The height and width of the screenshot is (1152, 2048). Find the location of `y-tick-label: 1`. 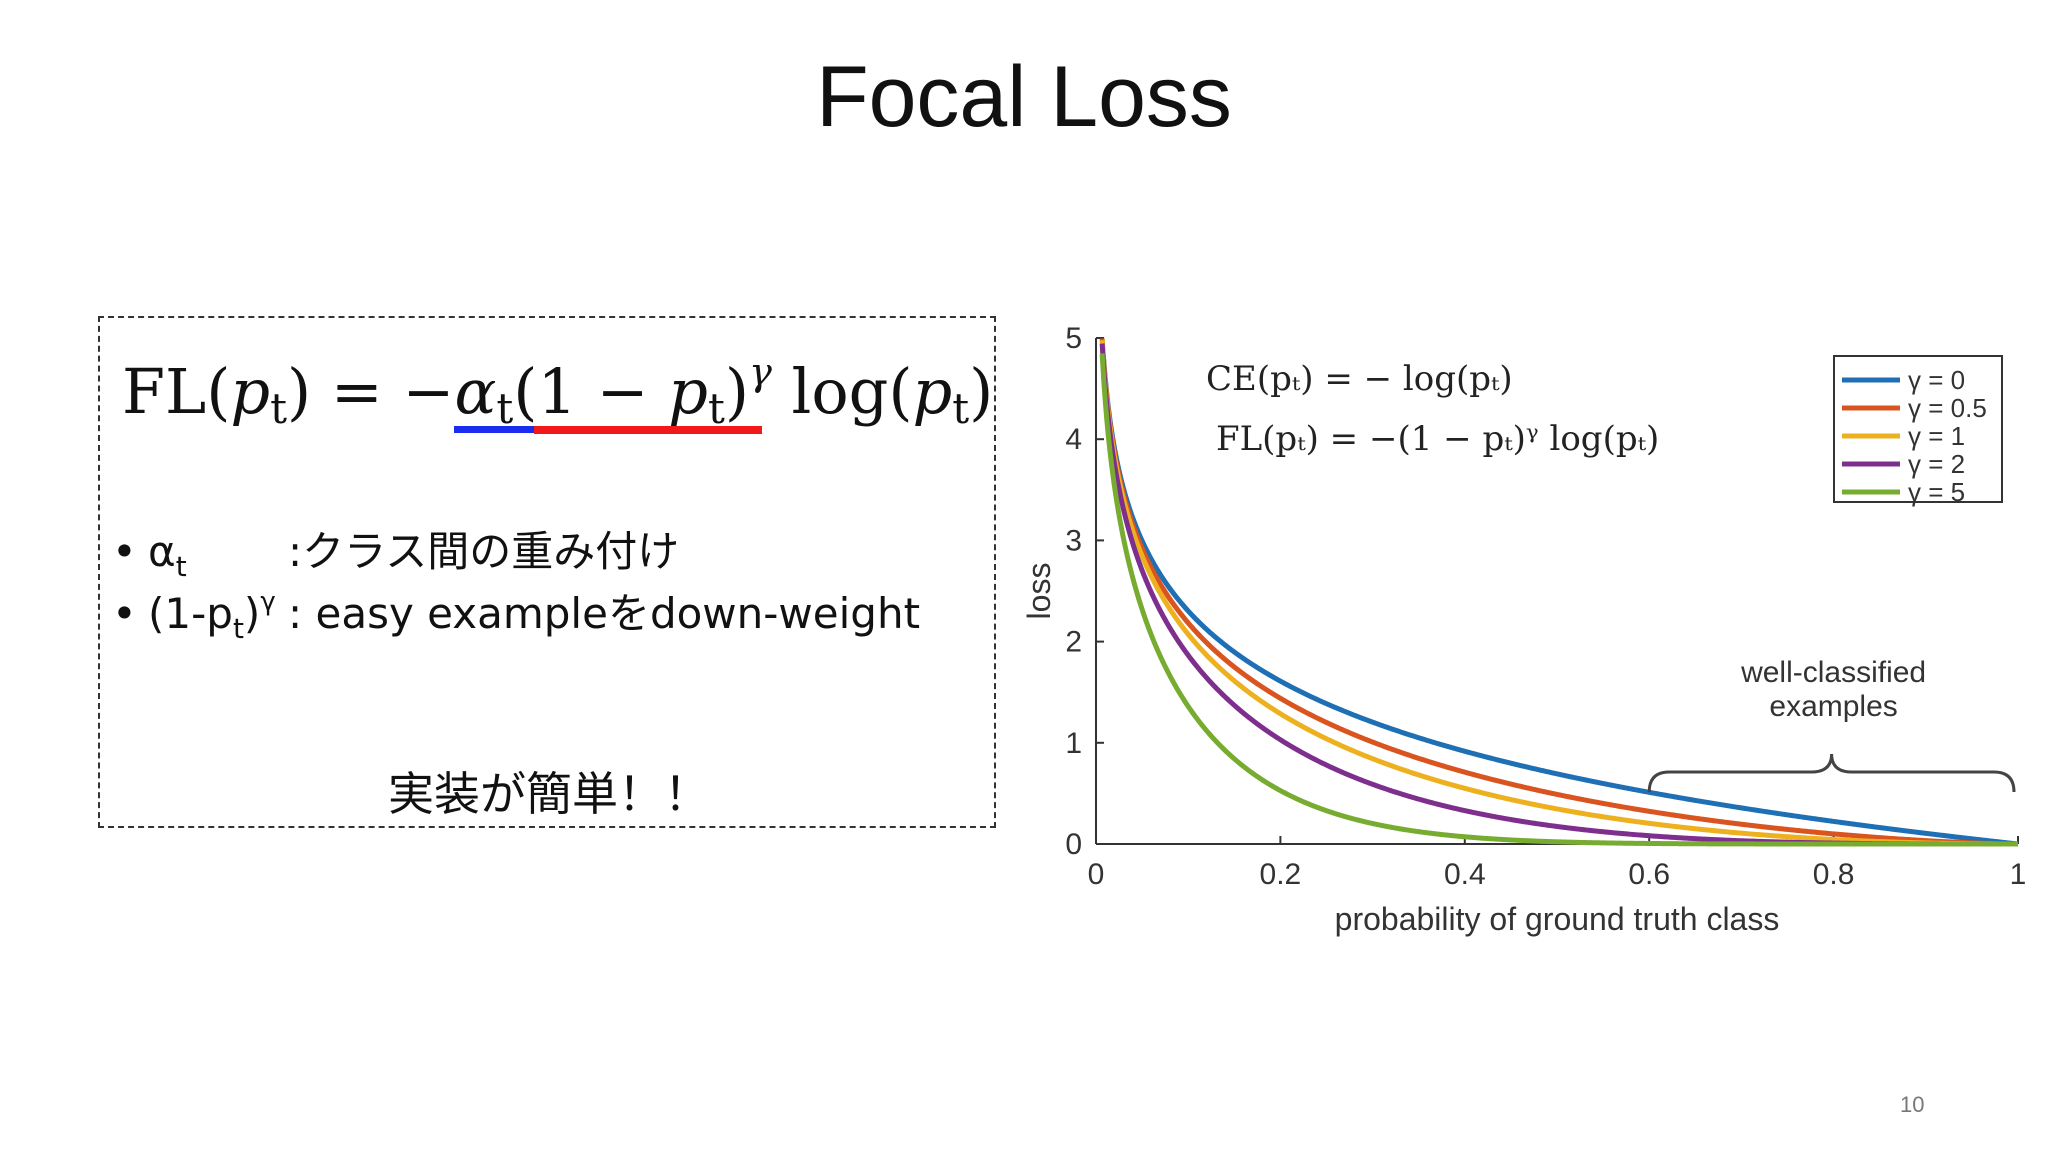

y-tick-label: 1 is located at coordinates (1073, 743).